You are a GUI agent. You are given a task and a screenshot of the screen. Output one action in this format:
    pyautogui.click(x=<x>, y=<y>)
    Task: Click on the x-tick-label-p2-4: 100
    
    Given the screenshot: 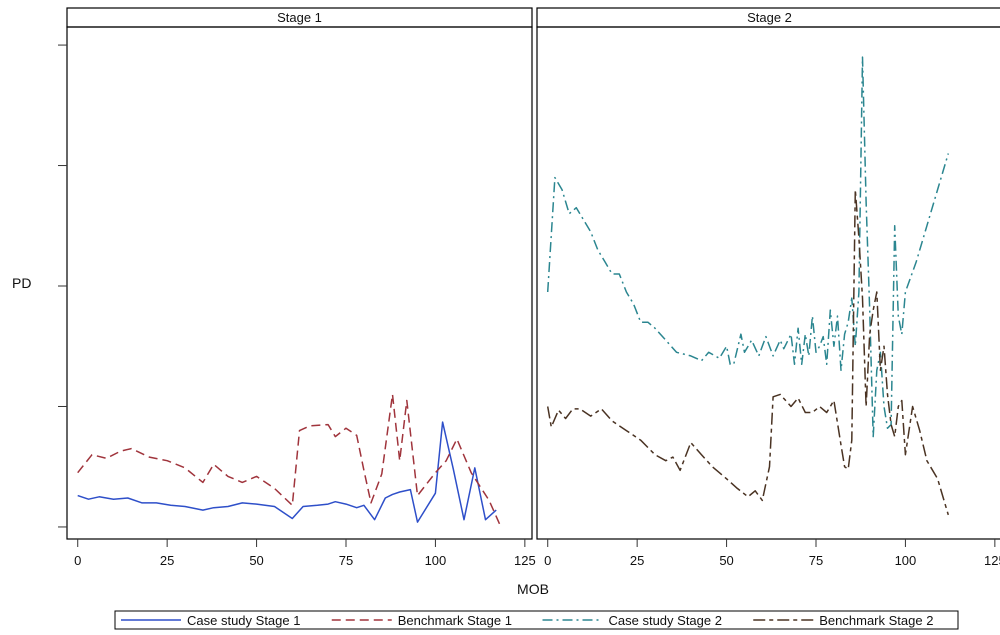 What is the action you would take?
    pyautogui.click(x=906, y=560)
    